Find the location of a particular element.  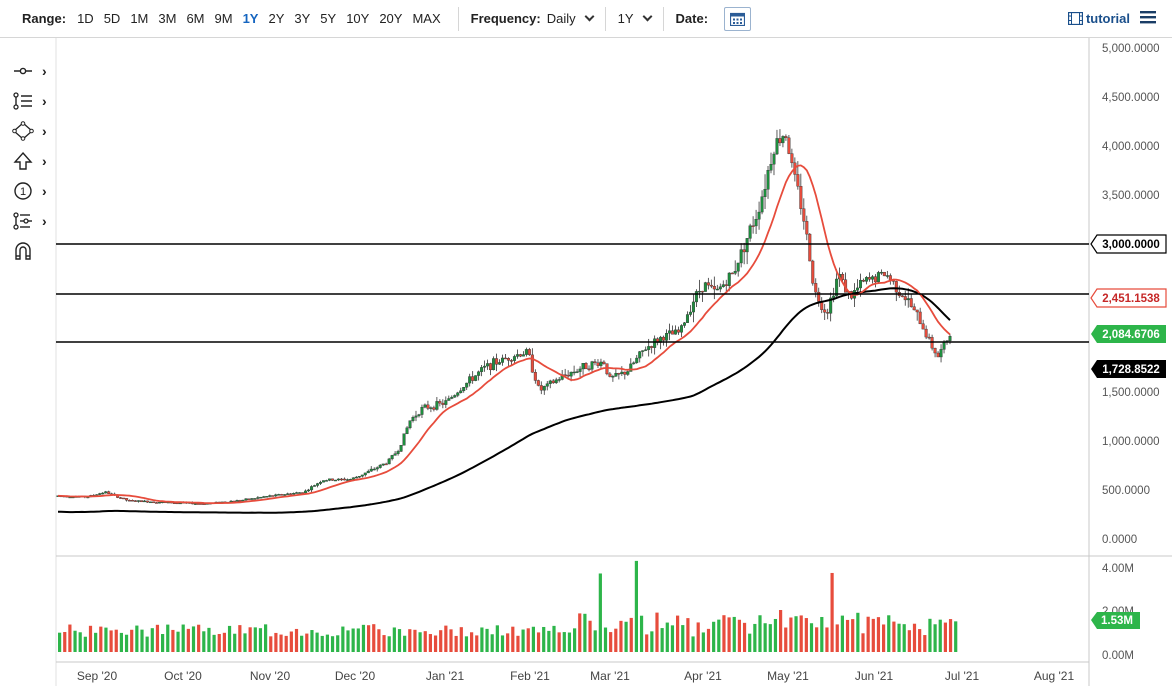

calendar-button is located at coordinates (738, 18).